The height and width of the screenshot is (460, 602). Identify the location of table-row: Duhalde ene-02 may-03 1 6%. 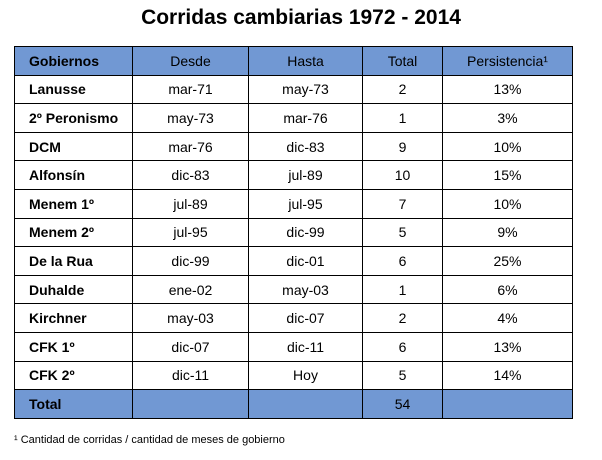
(293, 289).